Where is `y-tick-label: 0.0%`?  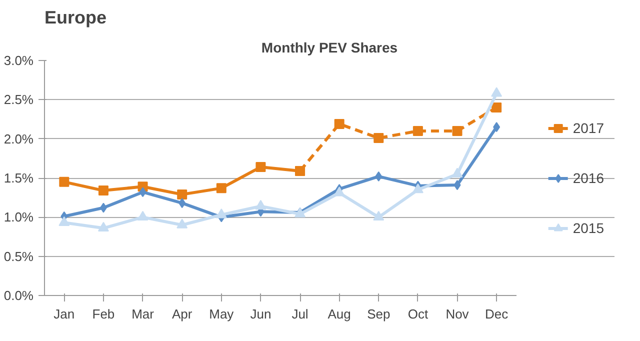
y-tick-label: 0.0% is located at coordinates (19, 295).